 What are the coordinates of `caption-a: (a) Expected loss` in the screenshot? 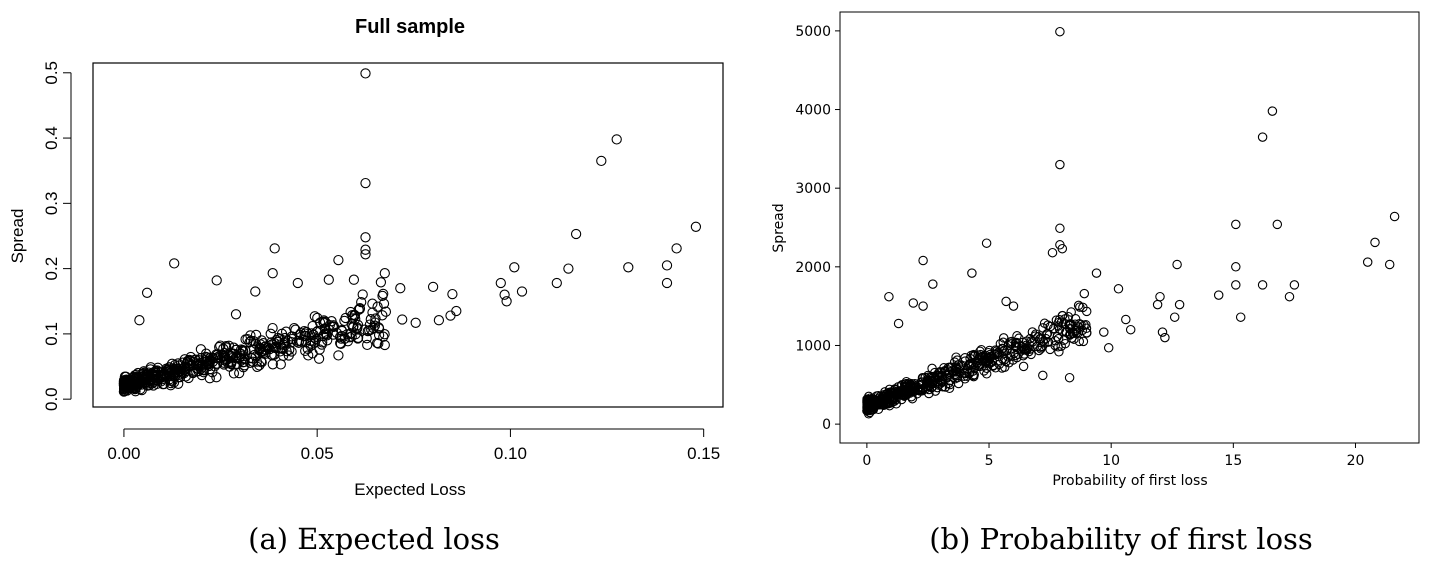 It's located at (374, 539).